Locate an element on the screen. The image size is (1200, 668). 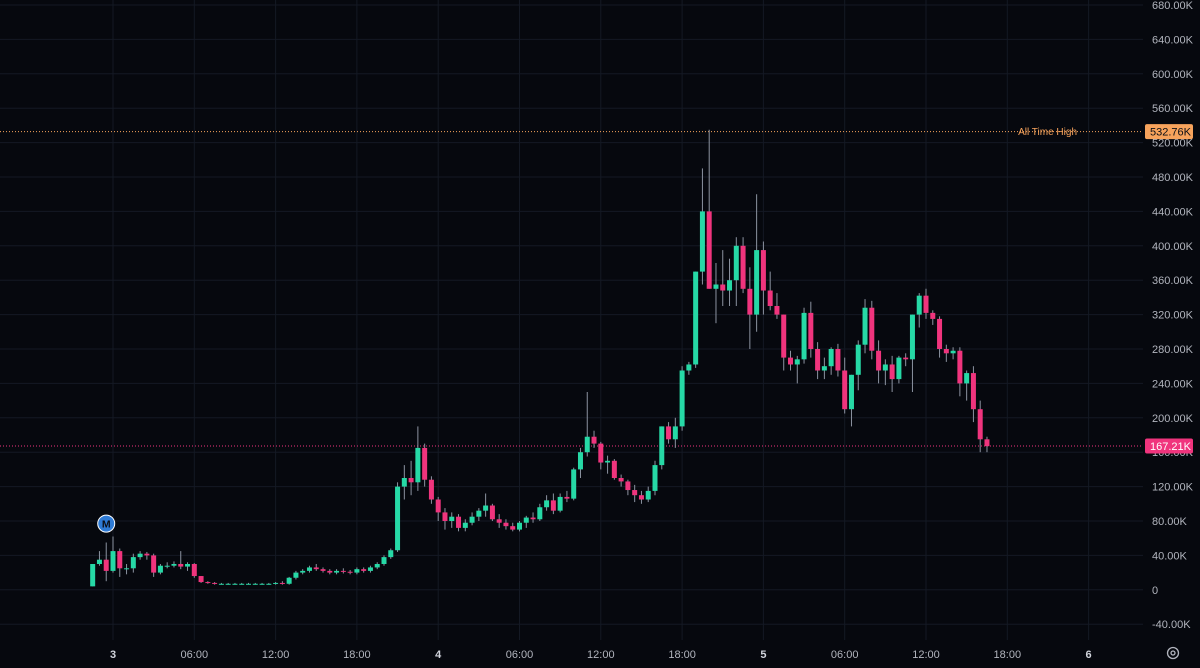
current-price-tag is located at coordinates (1169, 446).